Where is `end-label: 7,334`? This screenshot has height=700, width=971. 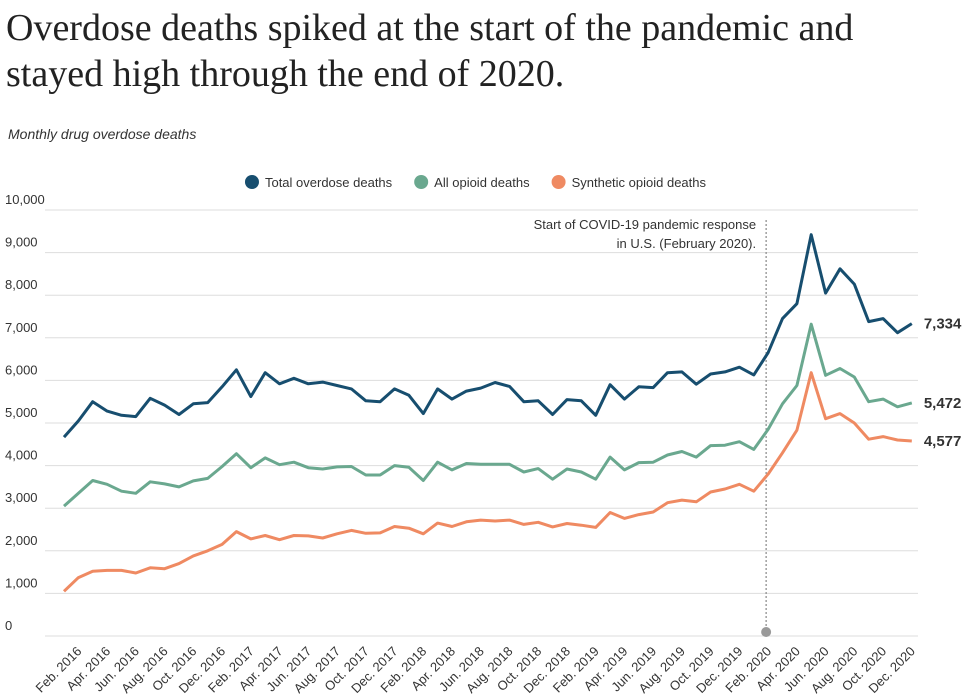 end-label: 7,334 is located at coordinates (943, 324).